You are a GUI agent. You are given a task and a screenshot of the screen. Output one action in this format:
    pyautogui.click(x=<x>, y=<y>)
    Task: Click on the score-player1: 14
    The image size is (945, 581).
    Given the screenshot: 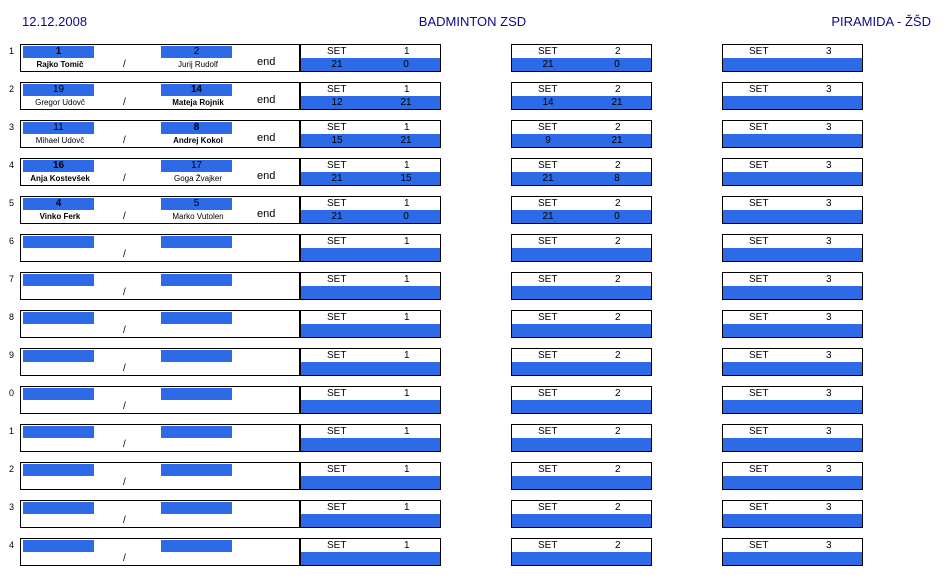 What is the action you would take?
    pyautogui.click(x=548, y=102)
    